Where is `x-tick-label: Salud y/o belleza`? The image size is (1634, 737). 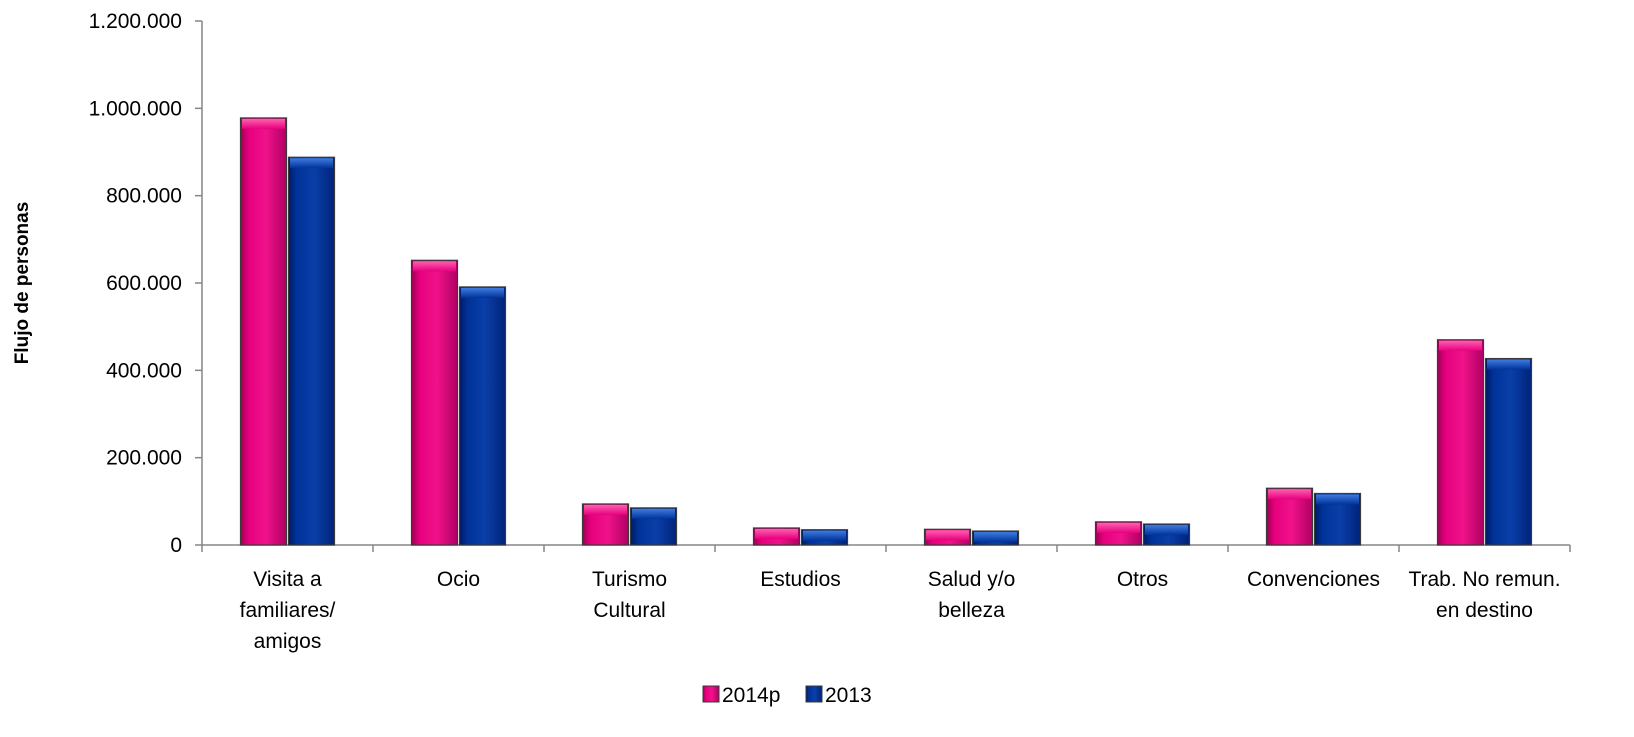
x-tick-label: Salud y/o belleza is located at coordinates (972, 595).